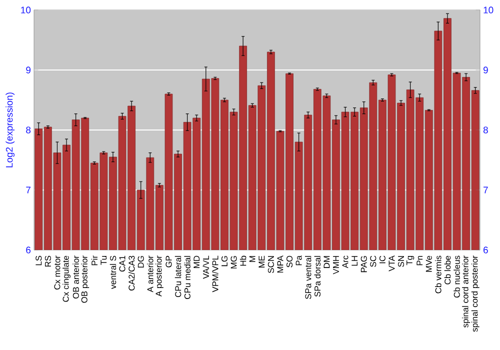 Image resolution: width=500 pixels, height=350 pixels. What do you see at coordinates (215, 274) in the screenshot?
I see `x-tick-label: VPM/VPL` at bounding box center [215, 274].